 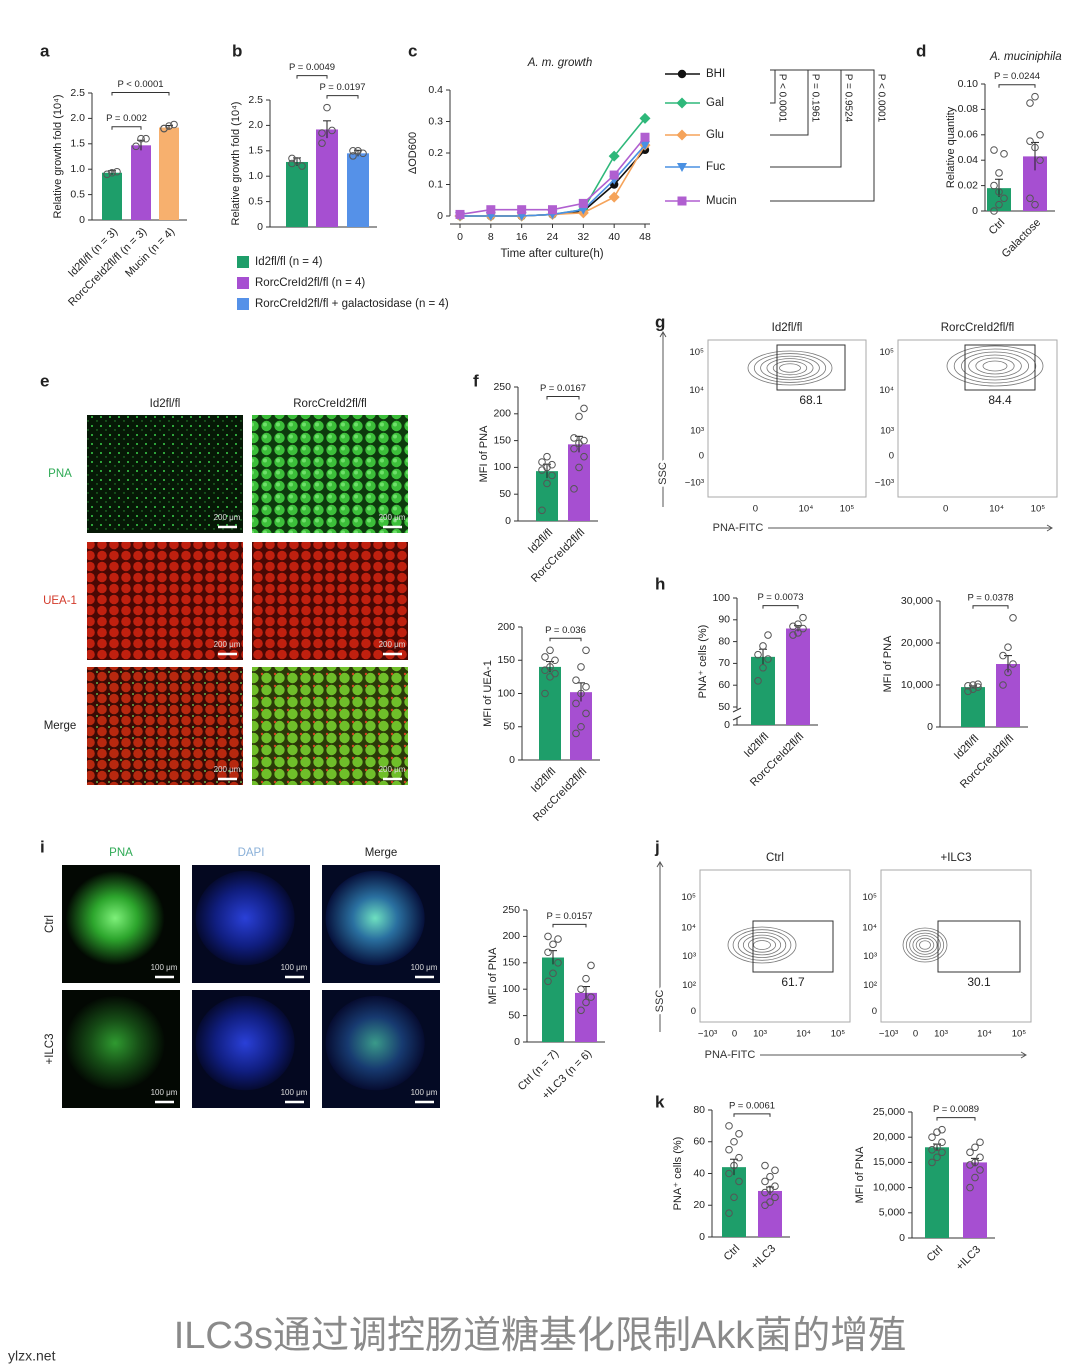 What do you see at coordinates (811, 400) in the screenshot?
I see `gate-percentage: 68.1` at bounding box center [811, 400].